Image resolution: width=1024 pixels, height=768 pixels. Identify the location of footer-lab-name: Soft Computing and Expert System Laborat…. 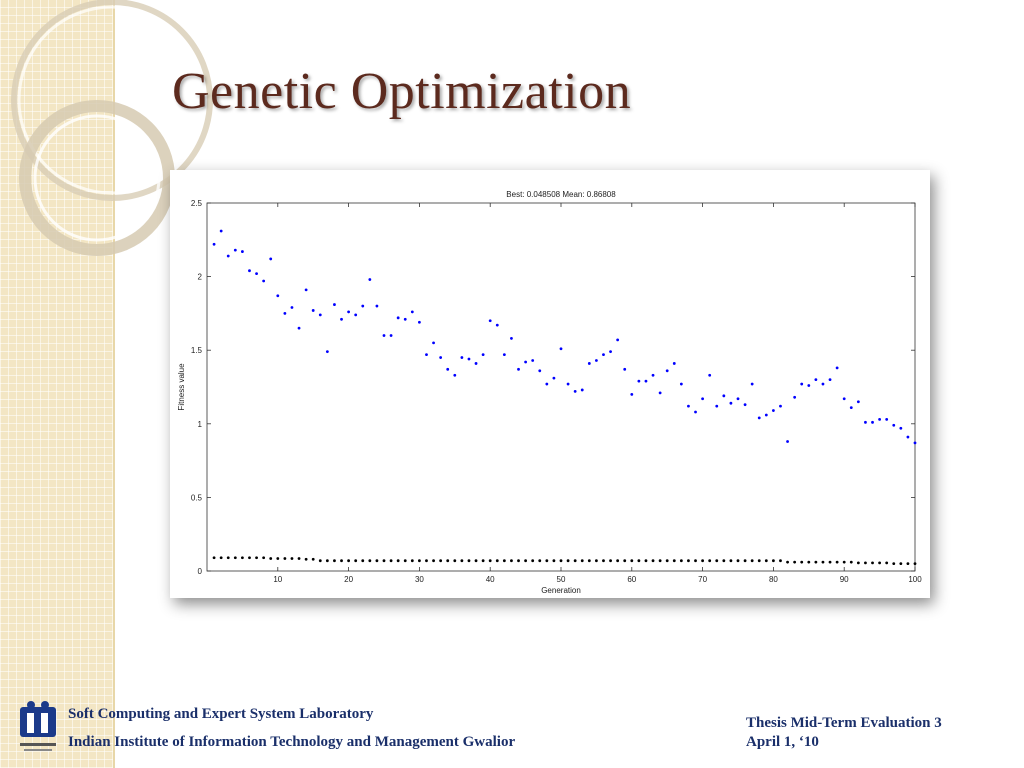
(221, 714).